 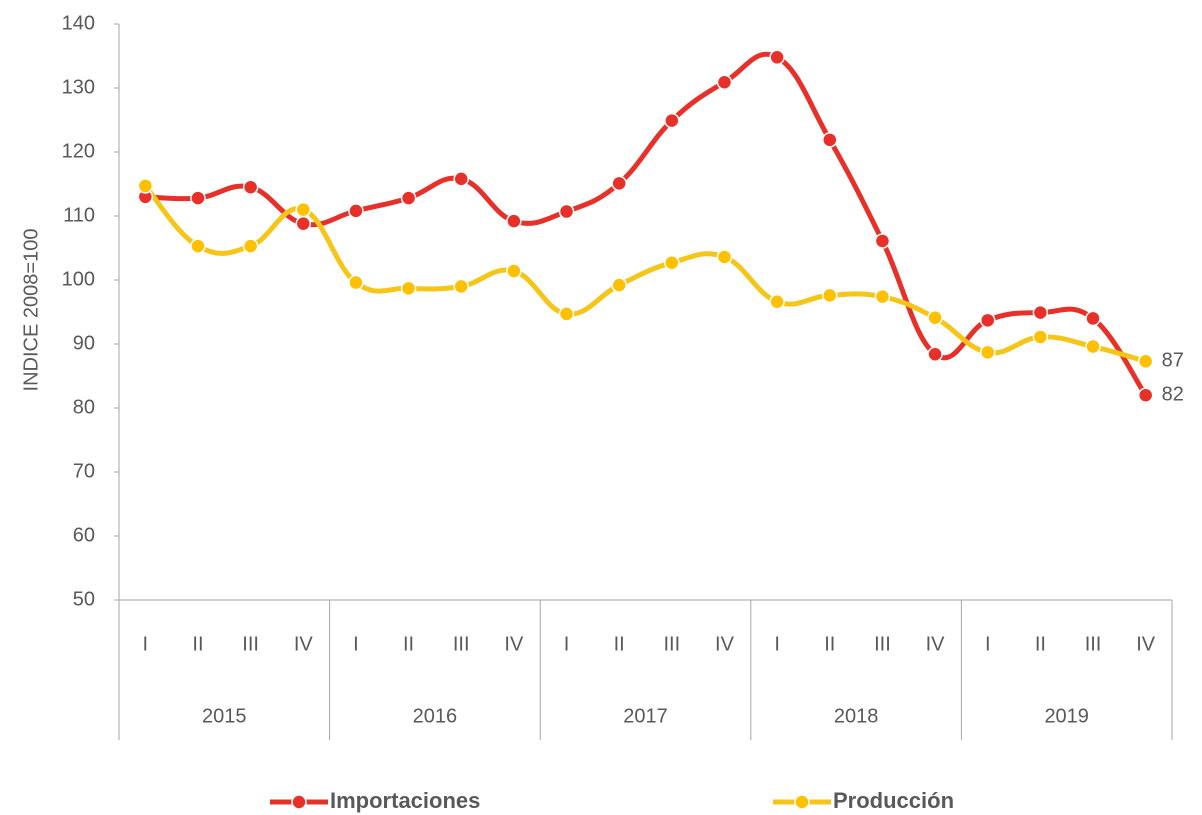 What do you see at coordinates (31, 310) in the screenshot?
I see `y-axis-label: INDICE 2008=100` at bounding box center [31, 310].